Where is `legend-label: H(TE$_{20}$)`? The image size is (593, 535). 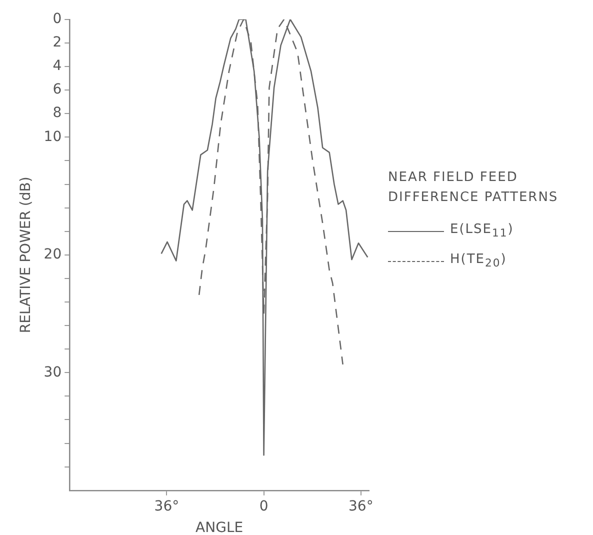
legend-label: H(TE$_{20}$) is located at coordinates (478, 261).